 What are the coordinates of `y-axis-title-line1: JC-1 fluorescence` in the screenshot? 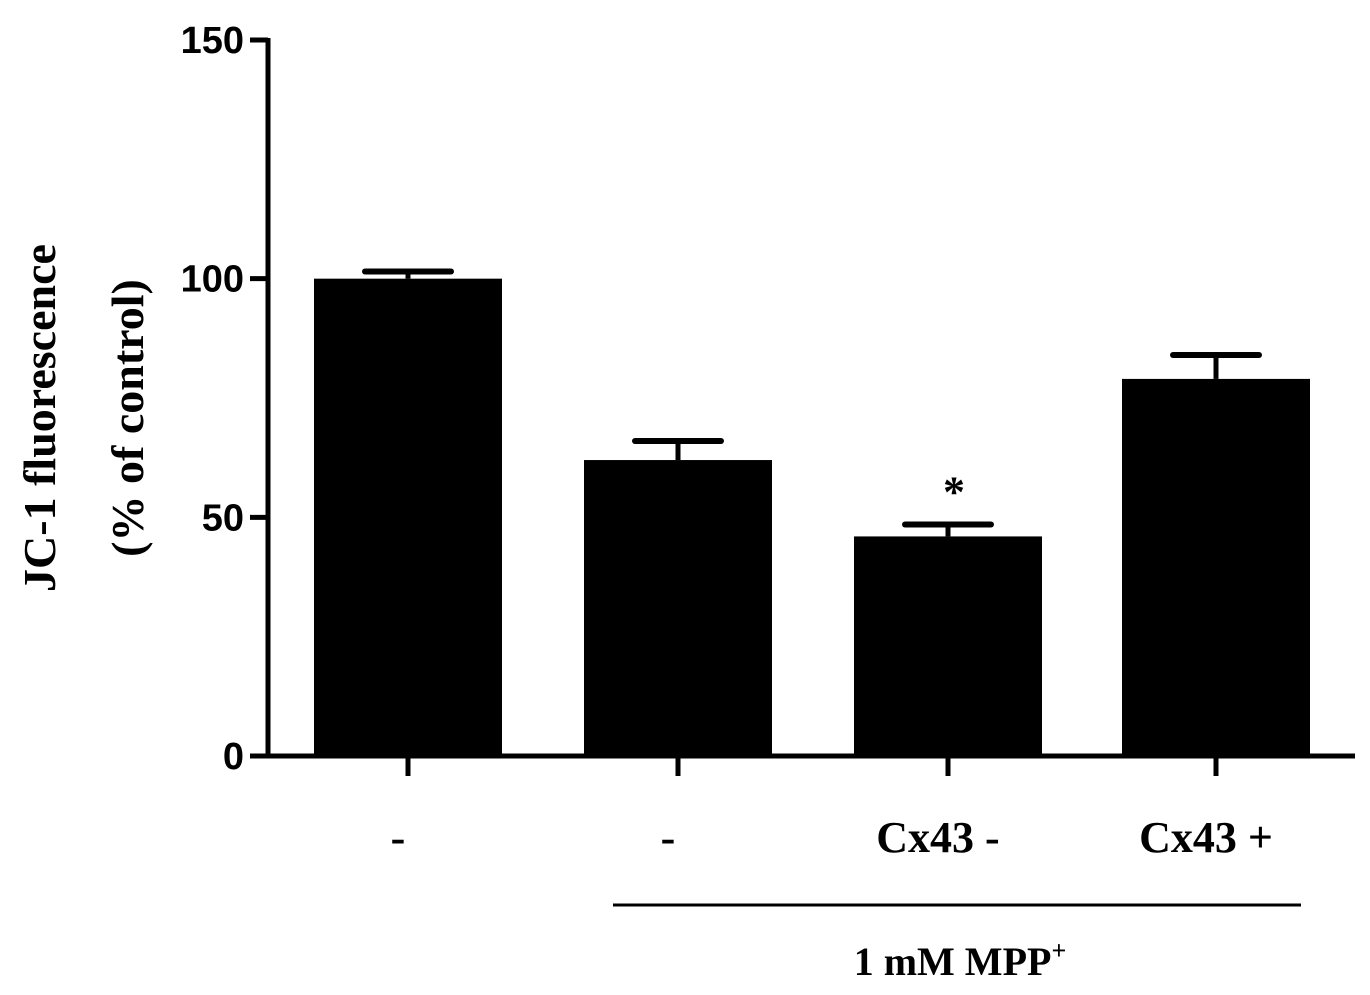 It's located at (39, 418).